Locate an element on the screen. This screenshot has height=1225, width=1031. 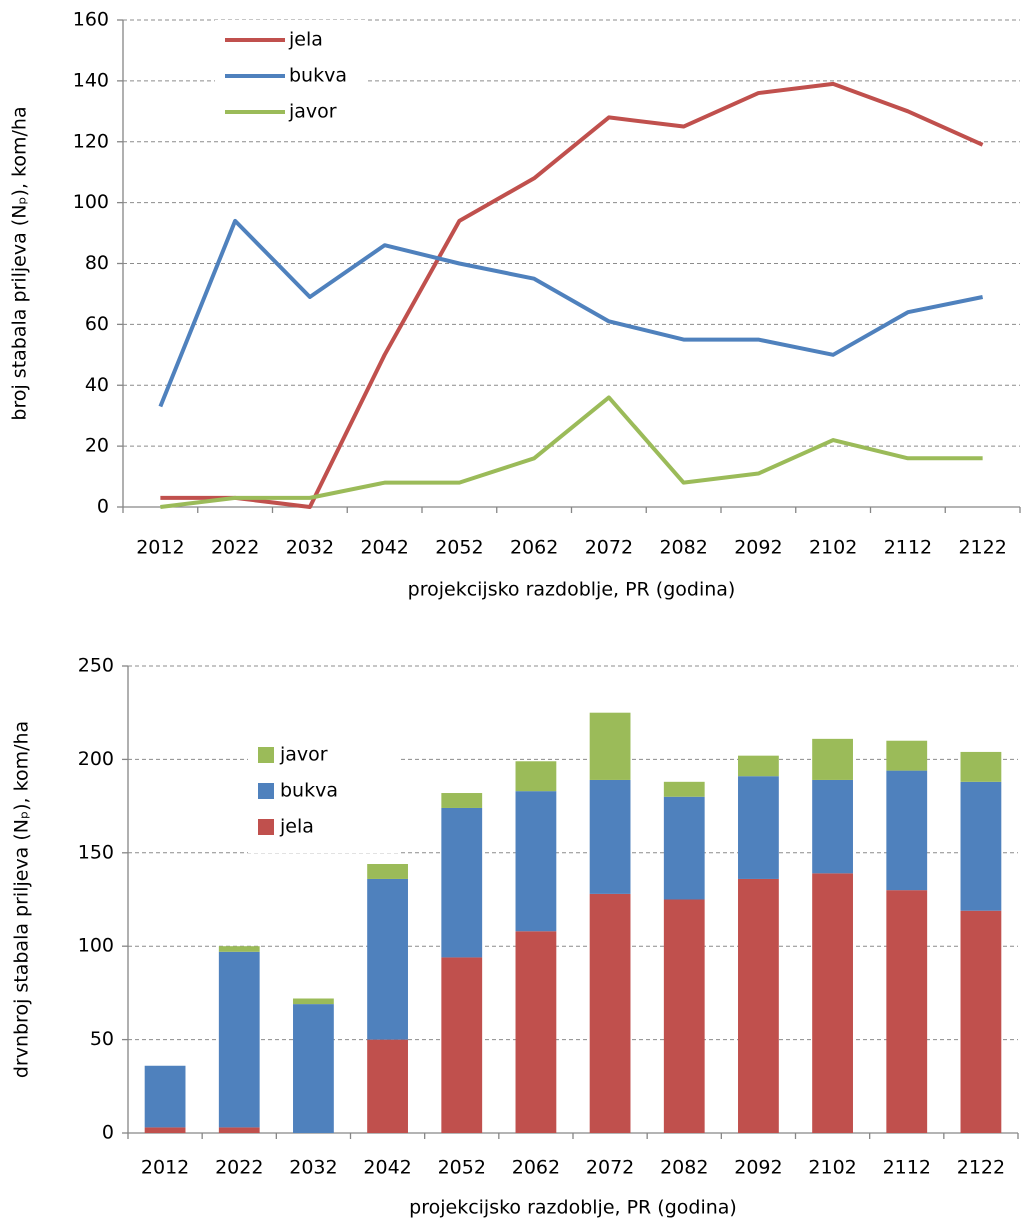
y-tick-label: 20 is located at coordinates (97, 446).